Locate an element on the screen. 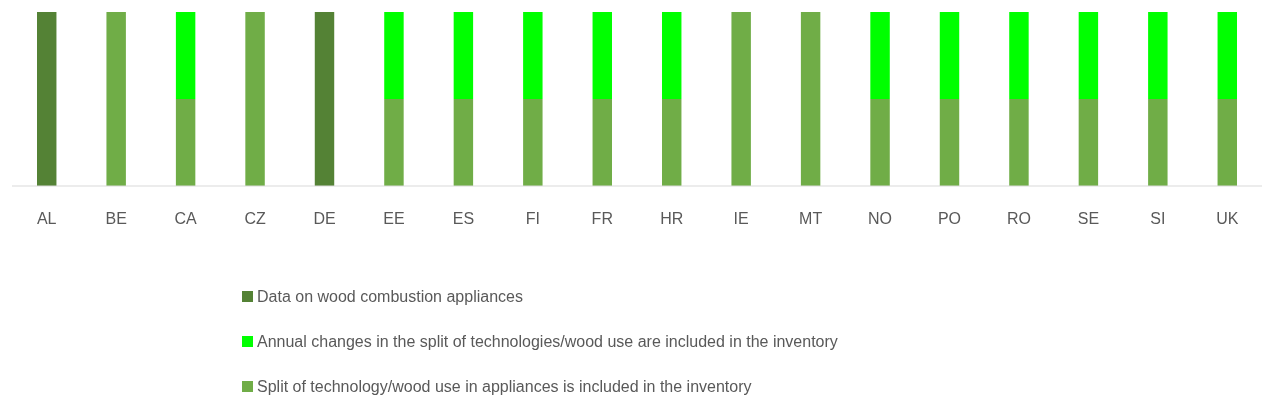 The width and height of the screenshot is (1262, 400). x-tick-label: PO is located at coordinates (949, 218).